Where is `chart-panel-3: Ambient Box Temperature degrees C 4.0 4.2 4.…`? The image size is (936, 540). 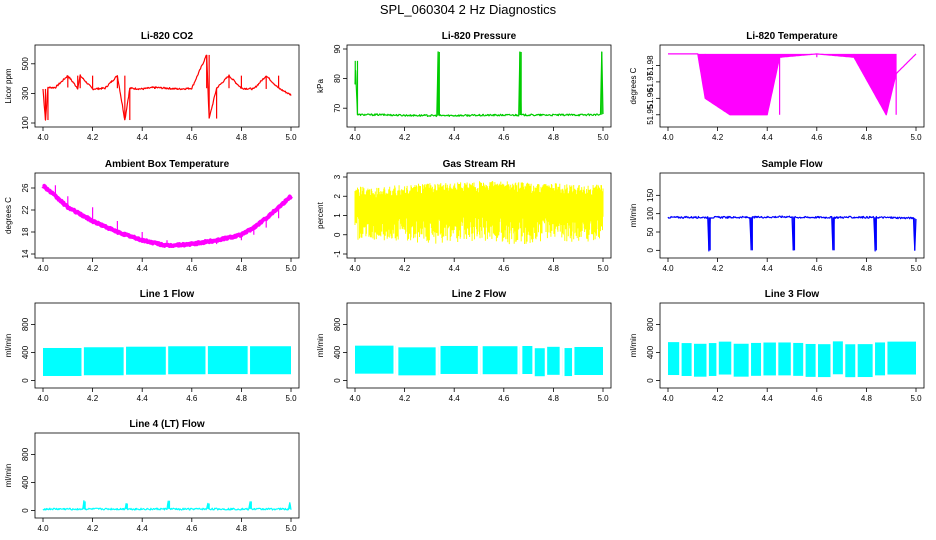
chart-panel-3: Ambient Box Temperature degrees C 4.0 4.2 4.… is located at coordinates (152, 216).